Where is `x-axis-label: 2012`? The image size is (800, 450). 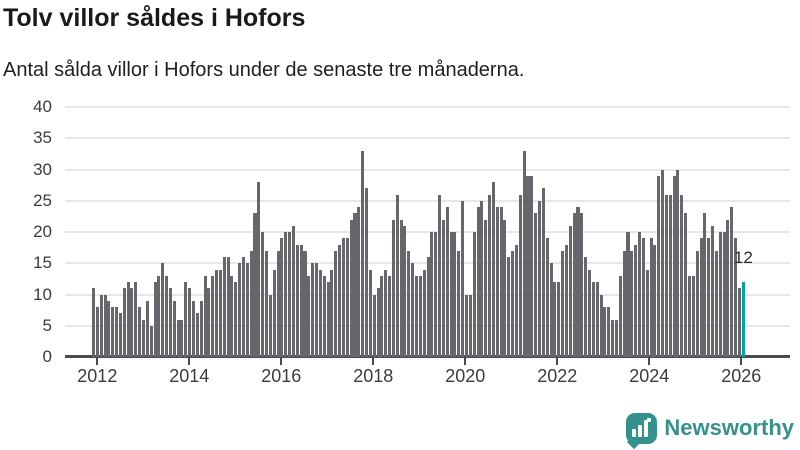 x-axis-label: 2012 is located at coordinates (97, 376).